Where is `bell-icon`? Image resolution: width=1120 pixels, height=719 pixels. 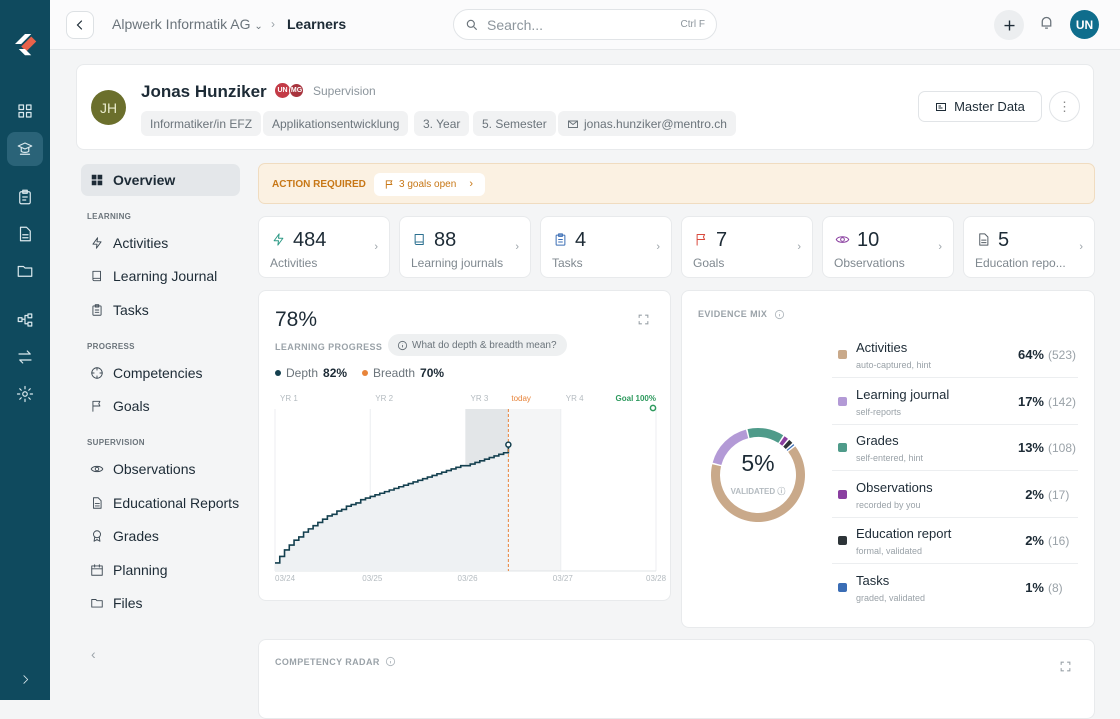
bell-icon is located at coordinates (1046, 25).